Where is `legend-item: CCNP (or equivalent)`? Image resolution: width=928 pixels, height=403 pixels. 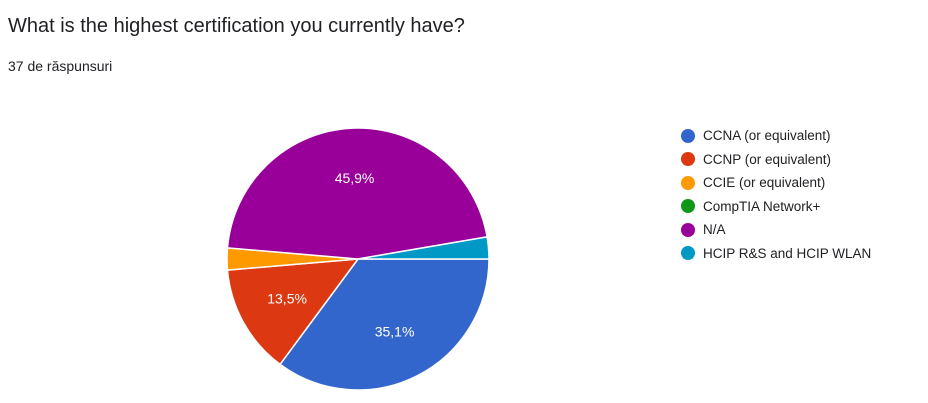
legend-item: CCNP (or equivalent) is located at coordinates (776, 160).